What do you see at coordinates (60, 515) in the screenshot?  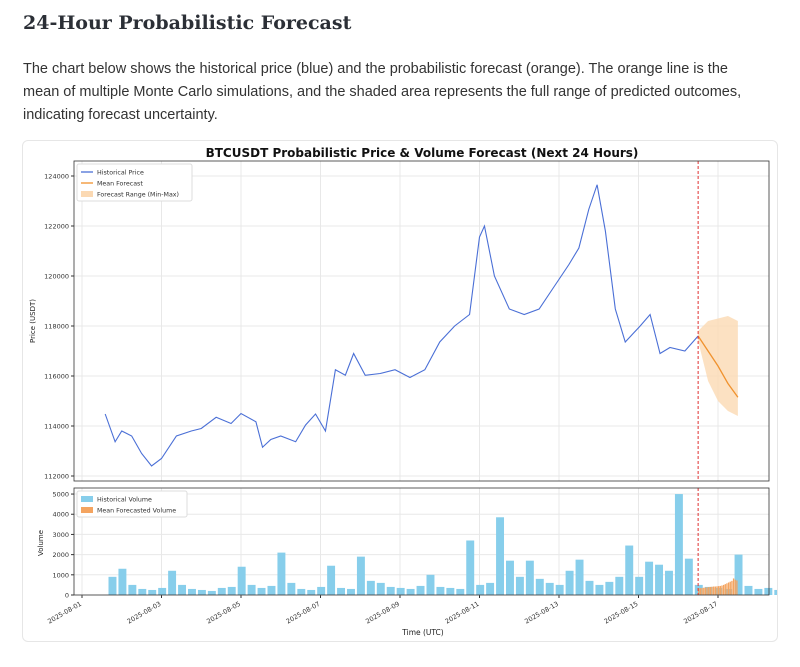 I see `volume-tick-label: 4000` at bounding box center [60, 515].